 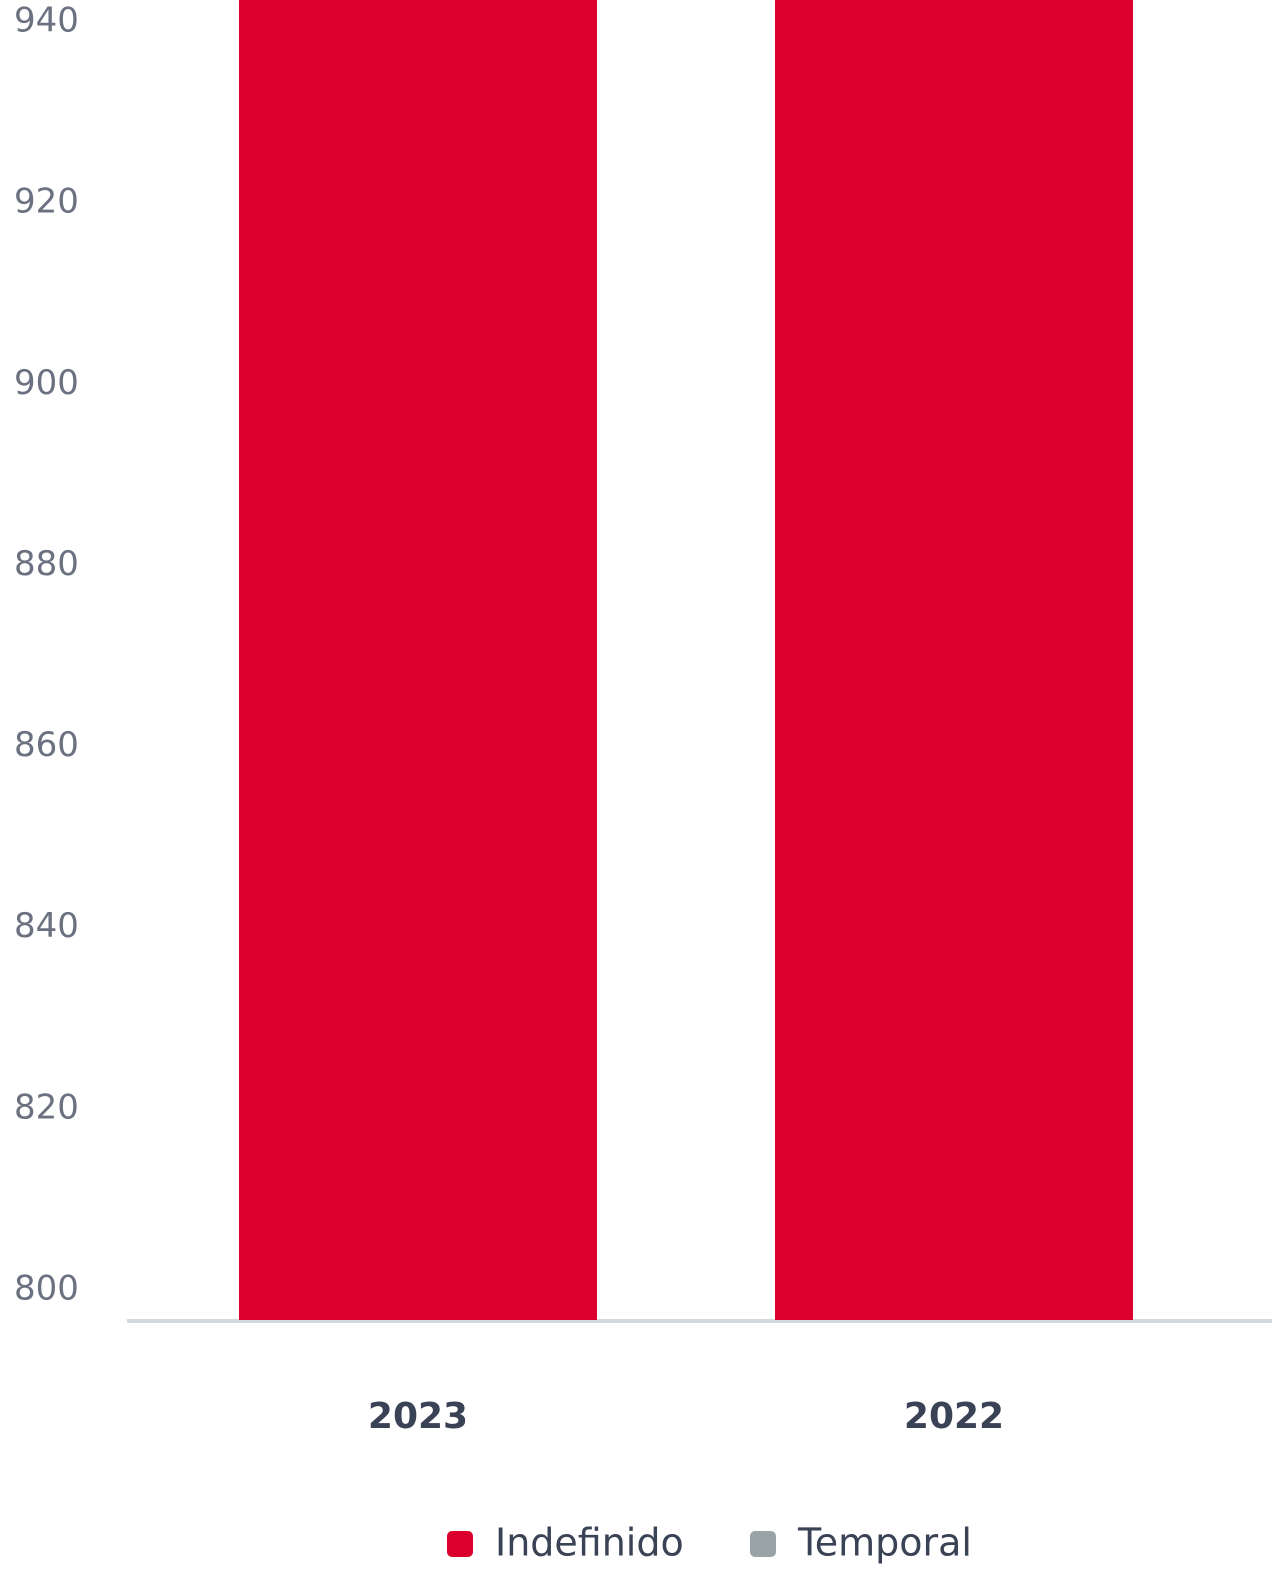 I want to click on x-tick-label: 2023, so click(x=418, y=1416).